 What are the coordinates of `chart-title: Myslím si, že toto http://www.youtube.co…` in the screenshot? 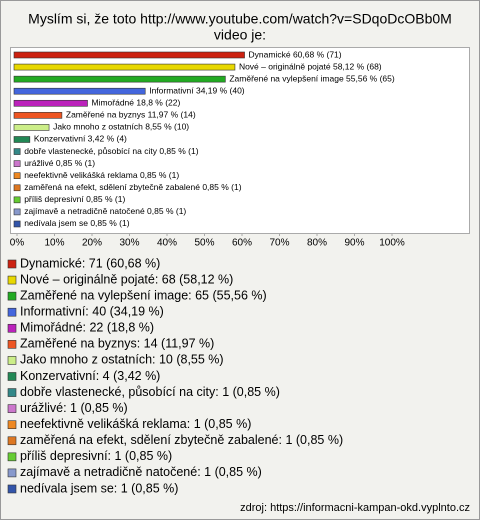 It's located at (240, 19).